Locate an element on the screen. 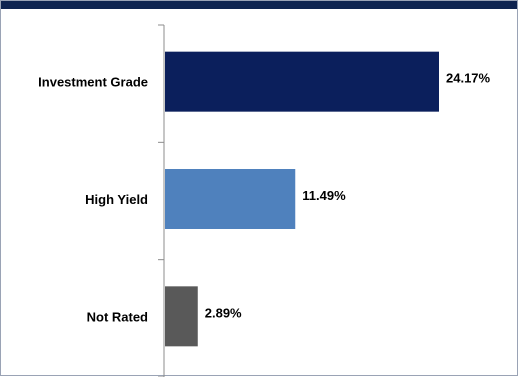  category-label: Investment Grade is located at coordinates (93, 82).